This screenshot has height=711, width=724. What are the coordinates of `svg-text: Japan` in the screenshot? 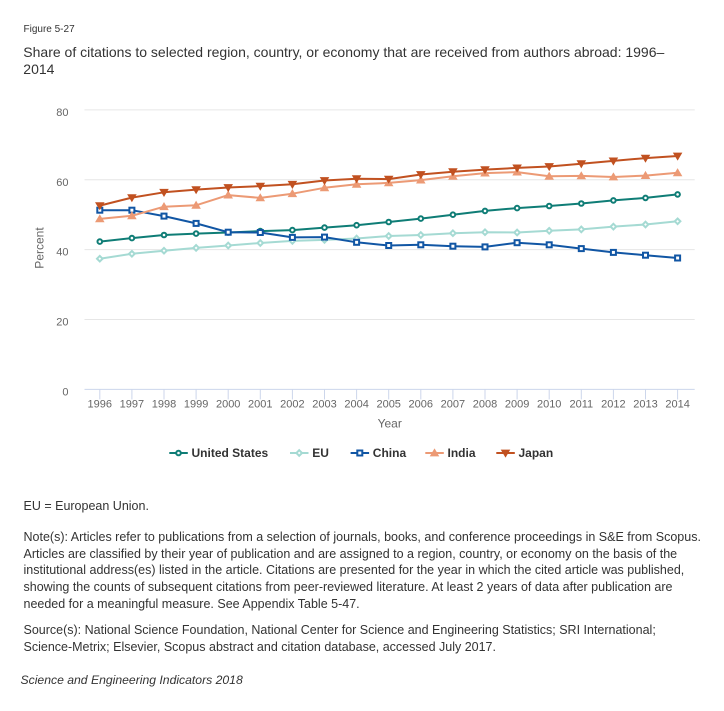 It's located at (536, 453).